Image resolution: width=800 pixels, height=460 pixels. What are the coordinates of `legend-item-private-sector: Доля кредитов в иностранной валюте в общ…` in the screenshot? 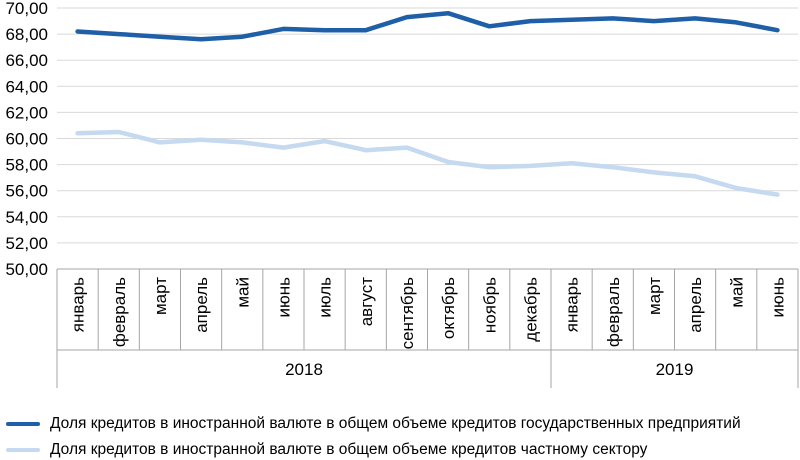 It's located at (400, 450).